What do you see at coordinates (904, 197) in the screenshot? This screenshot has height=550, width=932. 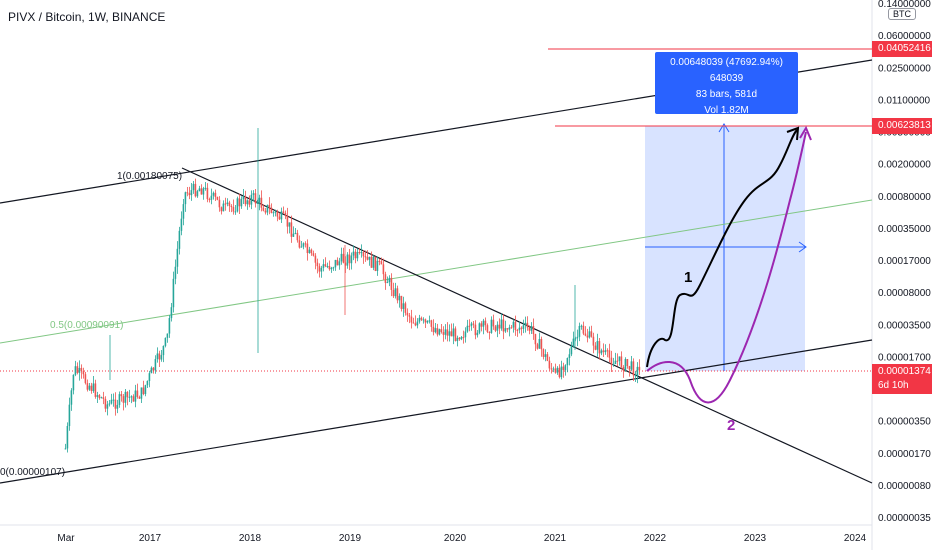 I see `y-tick-label: 0.00080000` at bounding box center [904, 197].